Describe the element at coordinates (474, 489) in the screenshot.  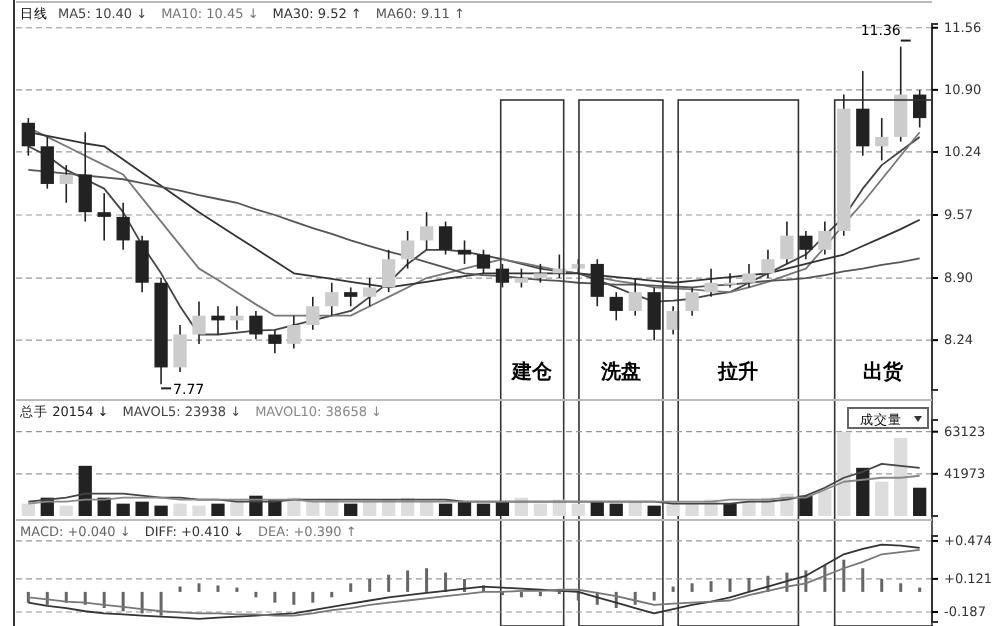
I see `line-series` at that location.